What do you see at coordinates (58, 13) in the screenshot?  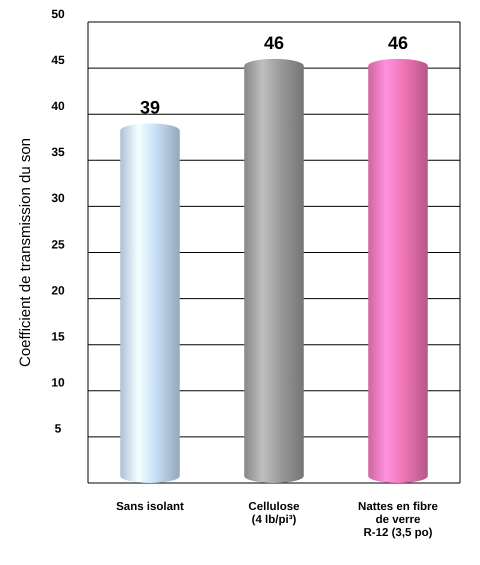 I see `y-tick-label: 50` at bounding box center [58, 13].